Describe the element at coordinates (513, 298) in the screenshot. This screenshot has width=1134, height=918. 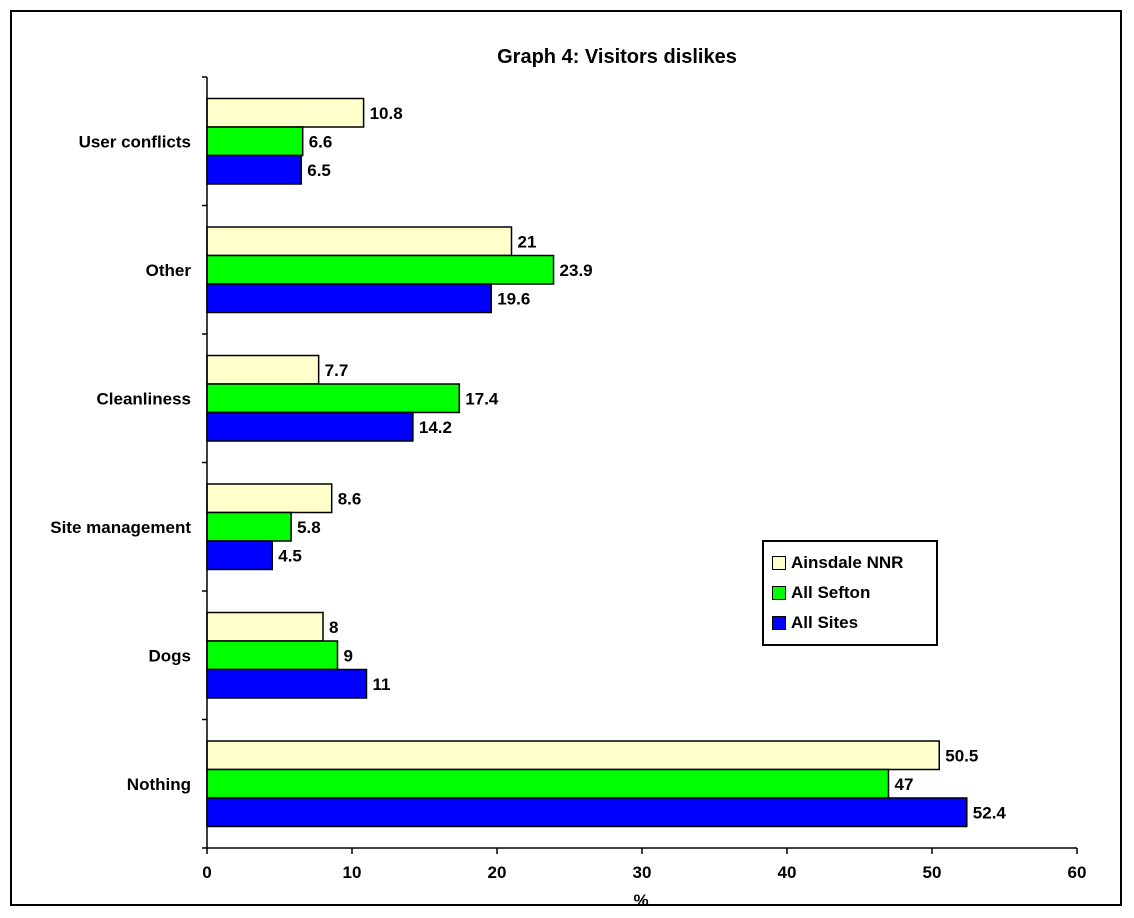
I see `data-label: 19.6` at that location.